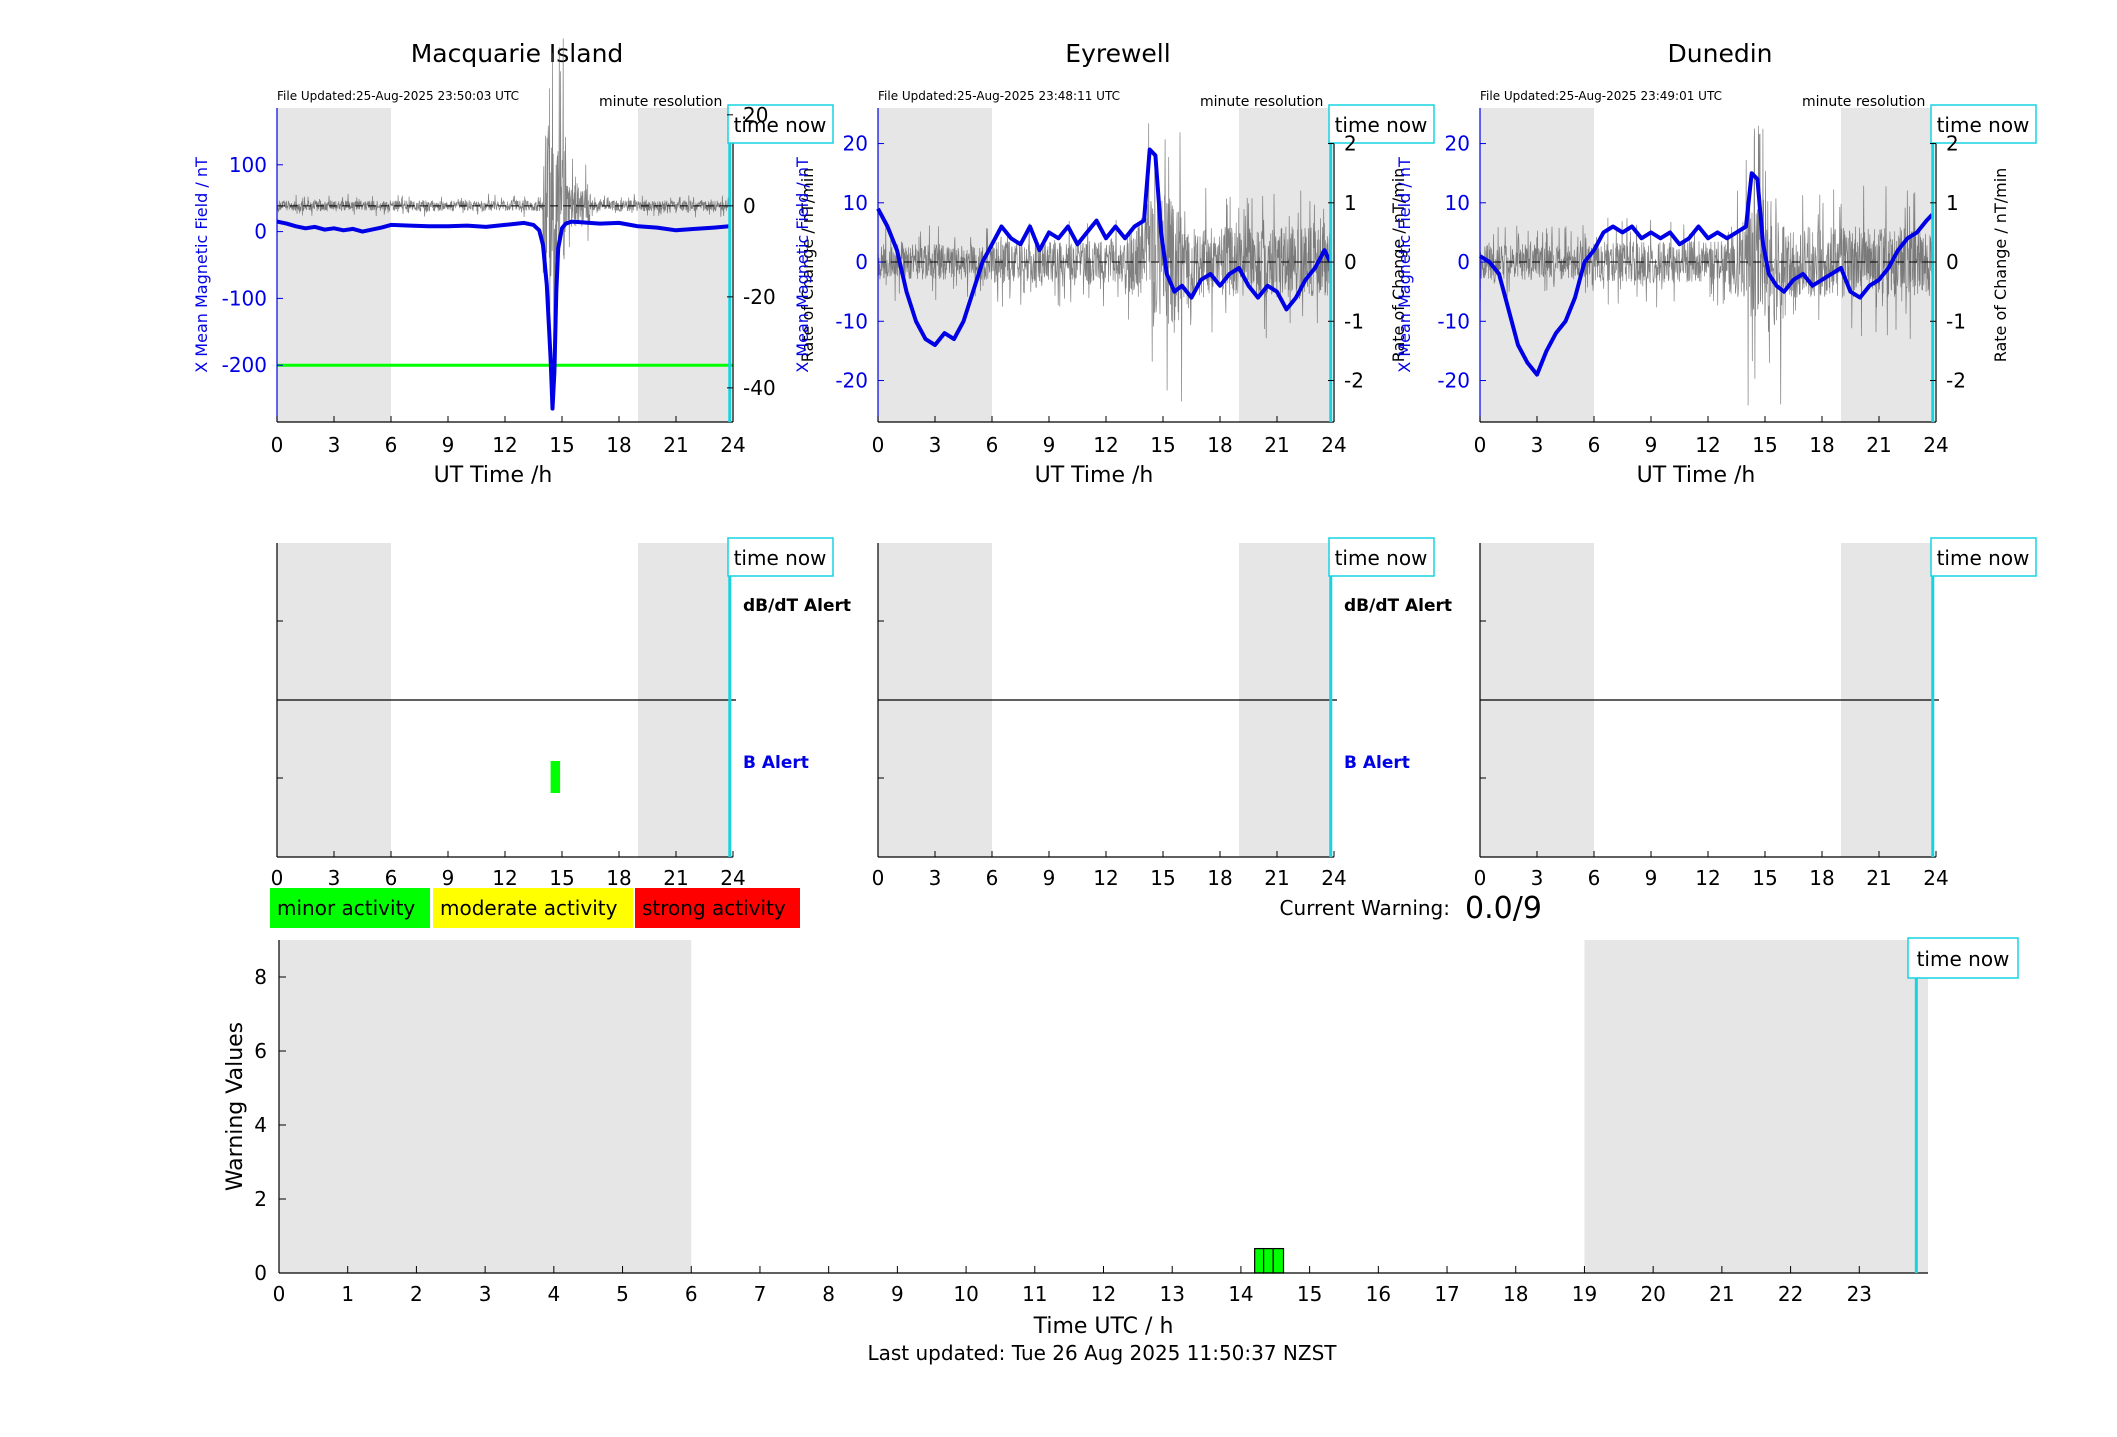  What do you see at coordinates (1453, 381) in the screenshot?
I see `left-tick-label: -20` at bounding box center [1453, 381].